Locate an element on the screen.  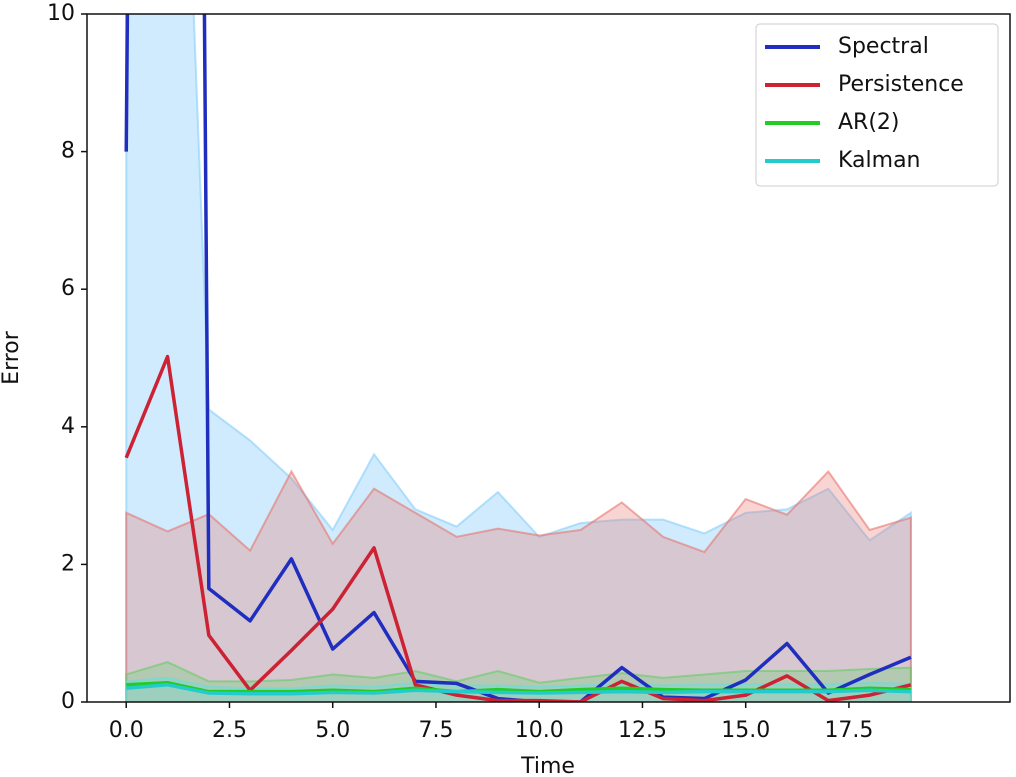
legend-label: Persistence is located at coordinates (901, 84).